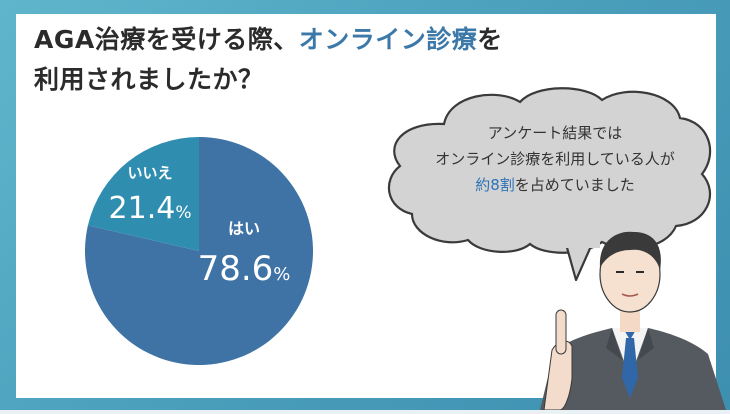 The image size is (730, 414). I want to click on pie-value-no: 21.4%, so click(150, 208).